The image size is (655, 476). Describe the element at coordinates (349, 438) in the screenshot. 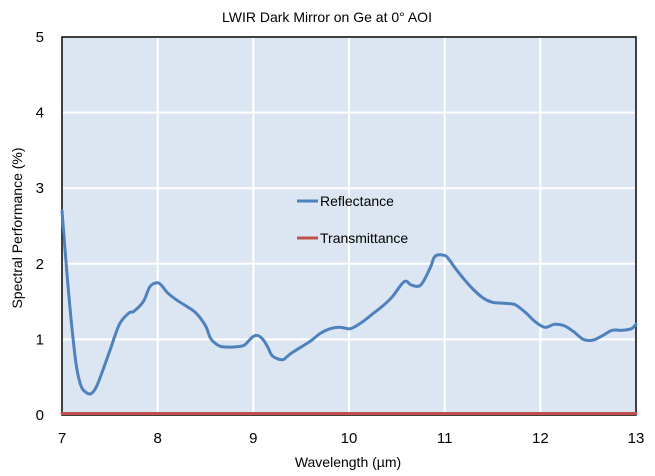

I see `x-tick-label: 10` at that location.